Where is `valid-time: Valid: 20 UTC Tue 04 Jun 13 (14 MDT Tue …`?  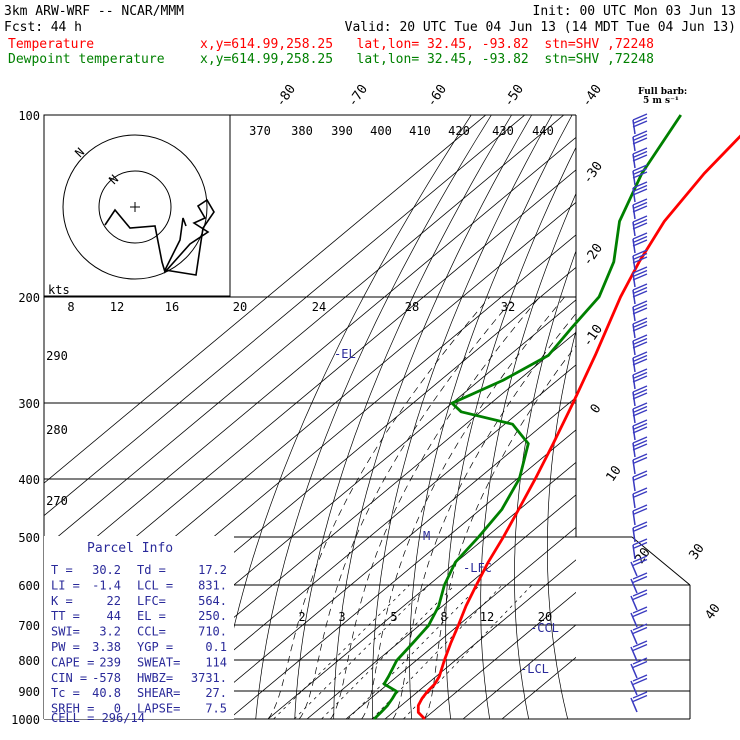
valid-time: Valid: 20 UTC Tue 04 Jun 13 (14 MDT Tue … is located at coordinates (540, 27).